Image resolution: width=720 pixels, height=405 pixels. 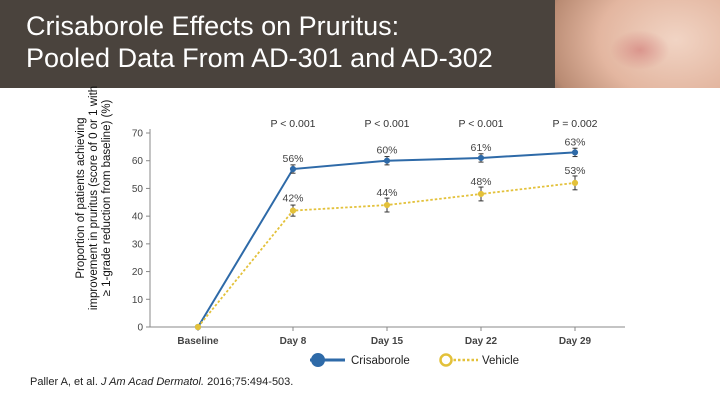 What do you see at coordinates (259, 58) in the screenshot?
I see `title-line-2: Pooled Data From AD-301 and AD-302` at bounding box center [259, 58].